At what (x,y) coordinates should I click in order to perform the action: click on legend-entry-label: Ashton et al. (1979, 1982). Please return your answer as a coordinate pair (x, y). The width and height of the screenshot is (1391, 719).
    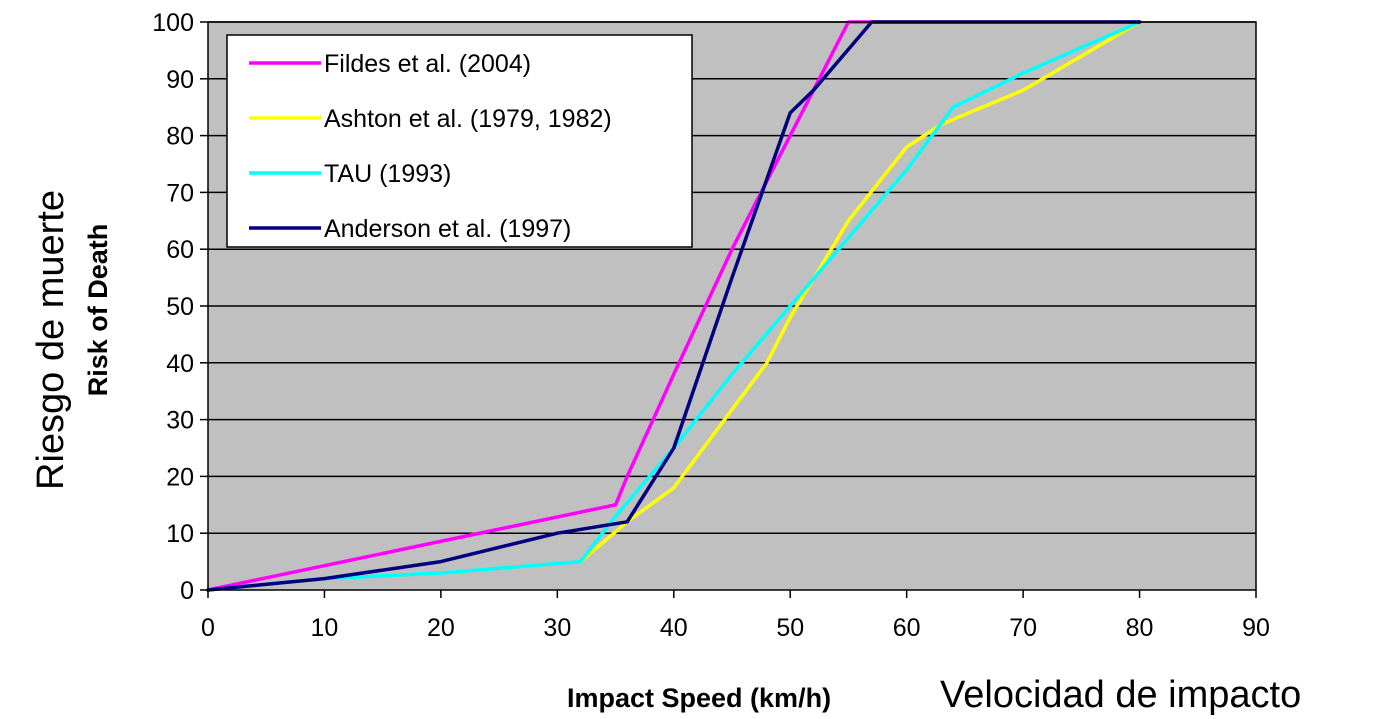
    Looking at the image, I should click on (468, 119).